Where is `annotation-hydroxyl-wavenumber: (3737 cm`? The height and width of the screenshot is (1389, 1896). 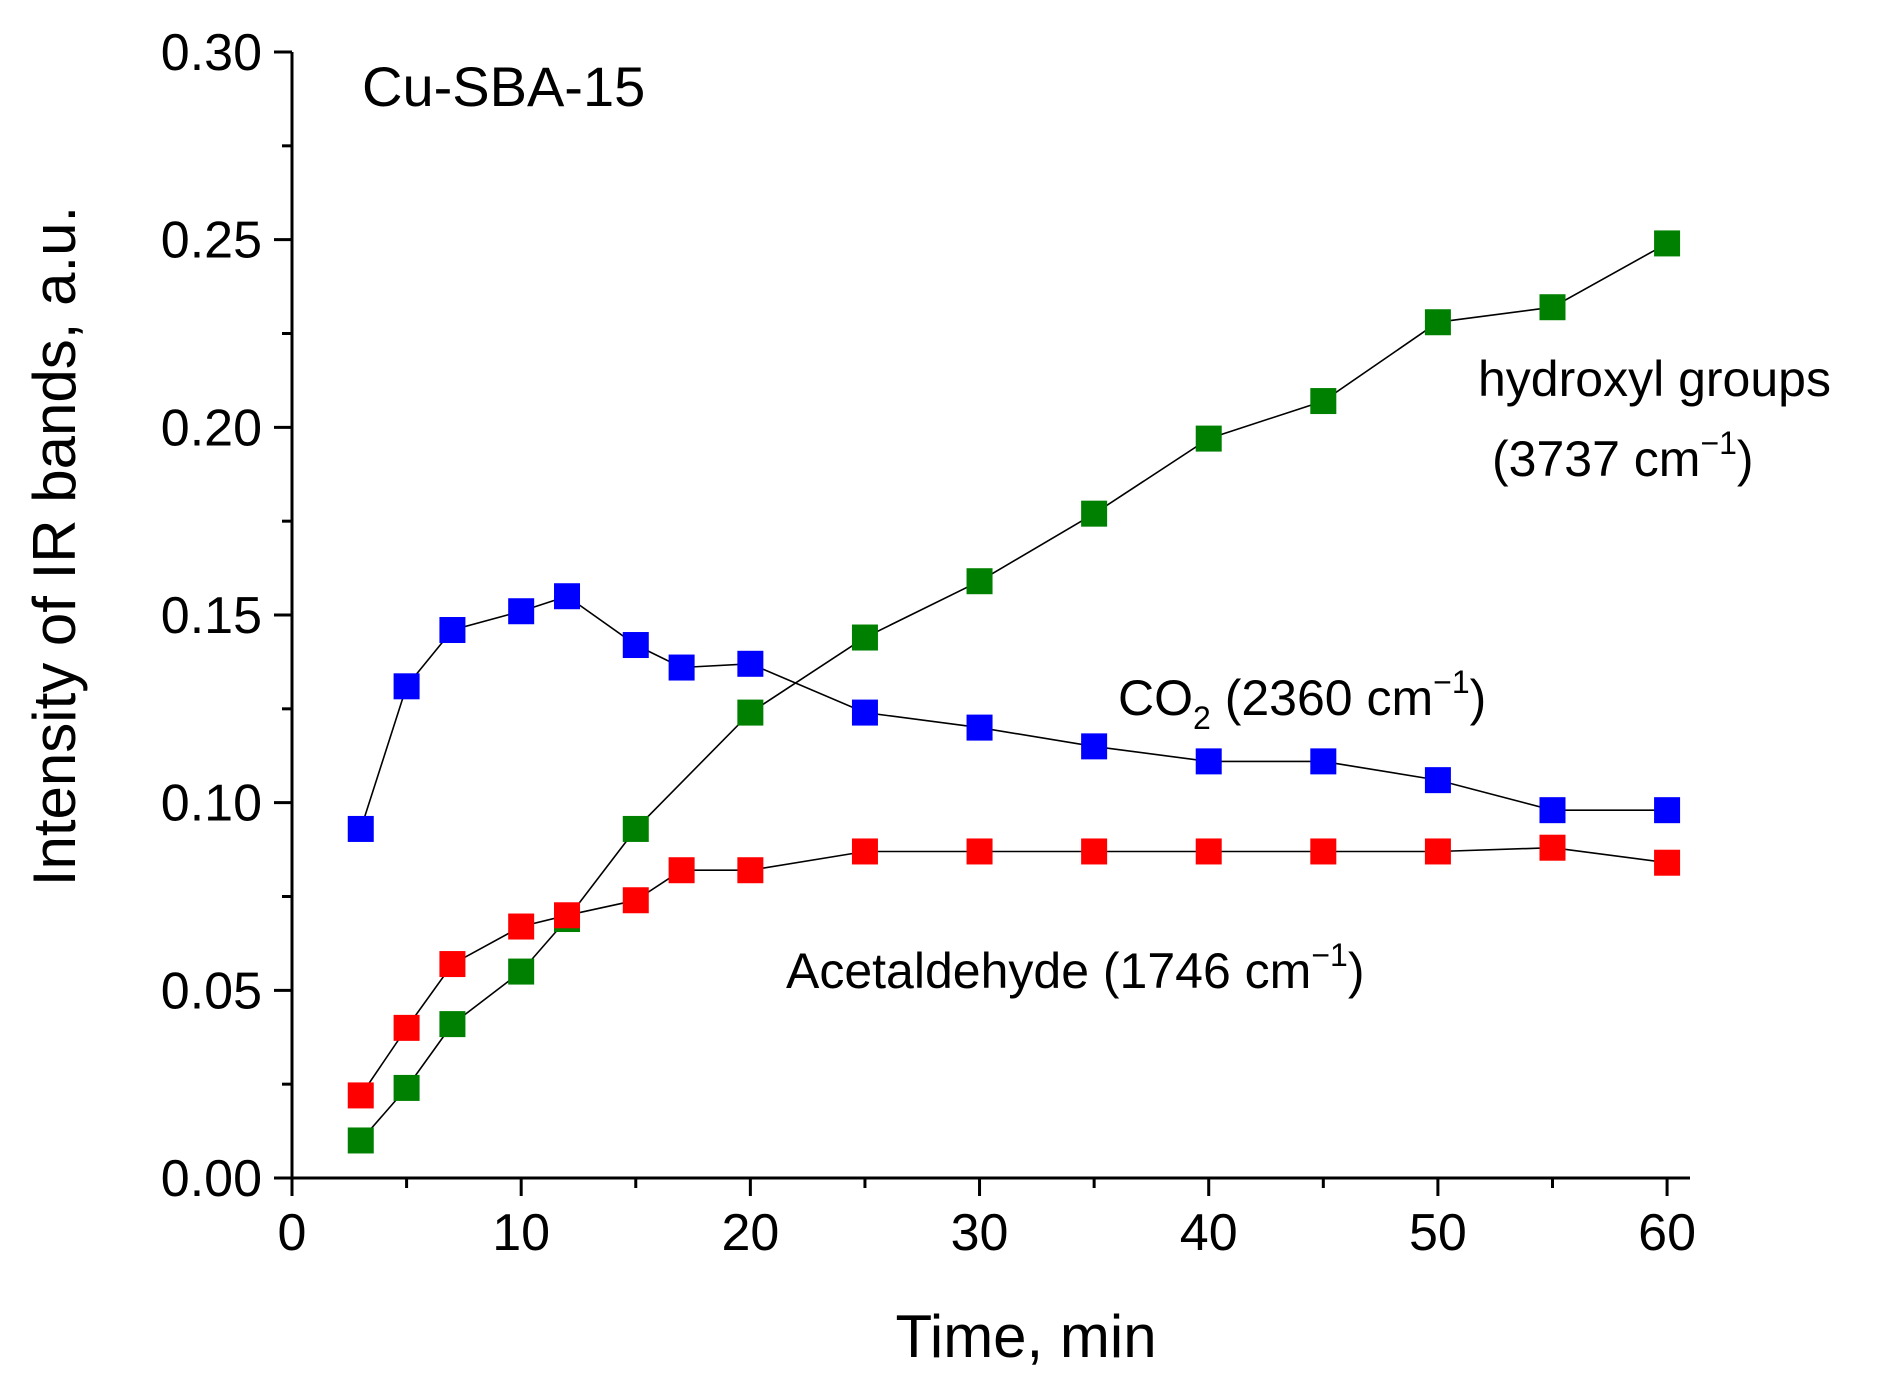
annotation-hydroxyl-wavenumber: (3737 cm is located at coordinates (1596, 459).